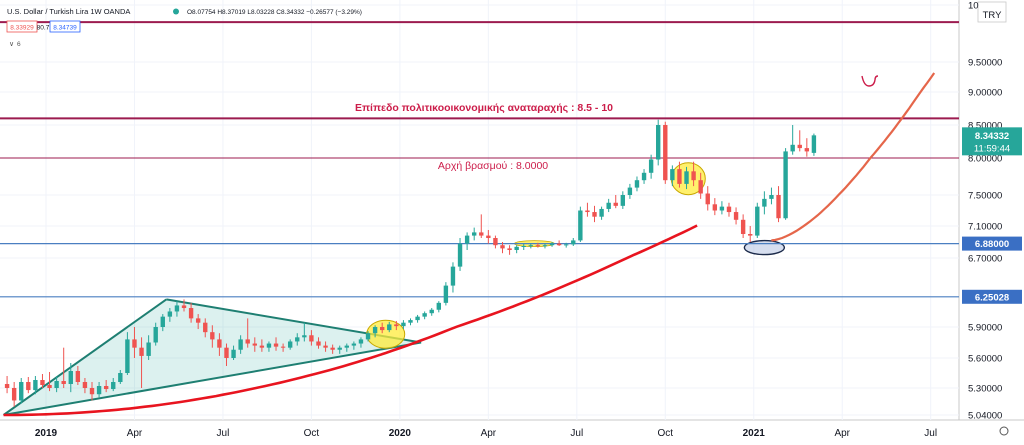 Image resolution: width=1024 pixels, height=445 pixels. What do you see at coordinates (985, 159) in the screenshot?
I see `price-tick-label: 8.00000` at bounding box center [985, 159].